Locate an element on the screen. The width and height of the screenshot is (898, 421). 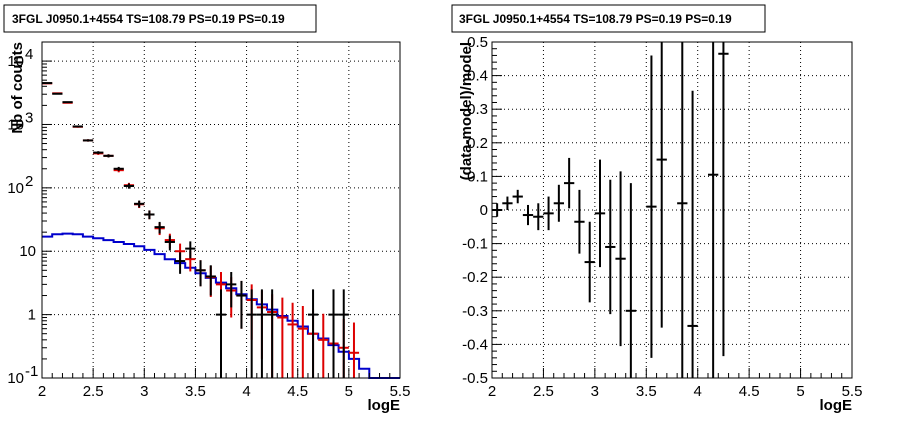
residual-x-tick-label: 4.5 is located at coordinates (749, 391).